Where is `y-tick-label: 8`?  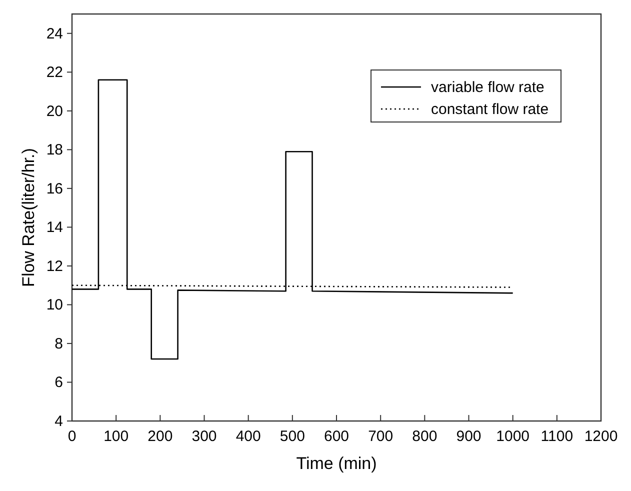
y-tick-label: 8 is located at coordinates (58, 343).